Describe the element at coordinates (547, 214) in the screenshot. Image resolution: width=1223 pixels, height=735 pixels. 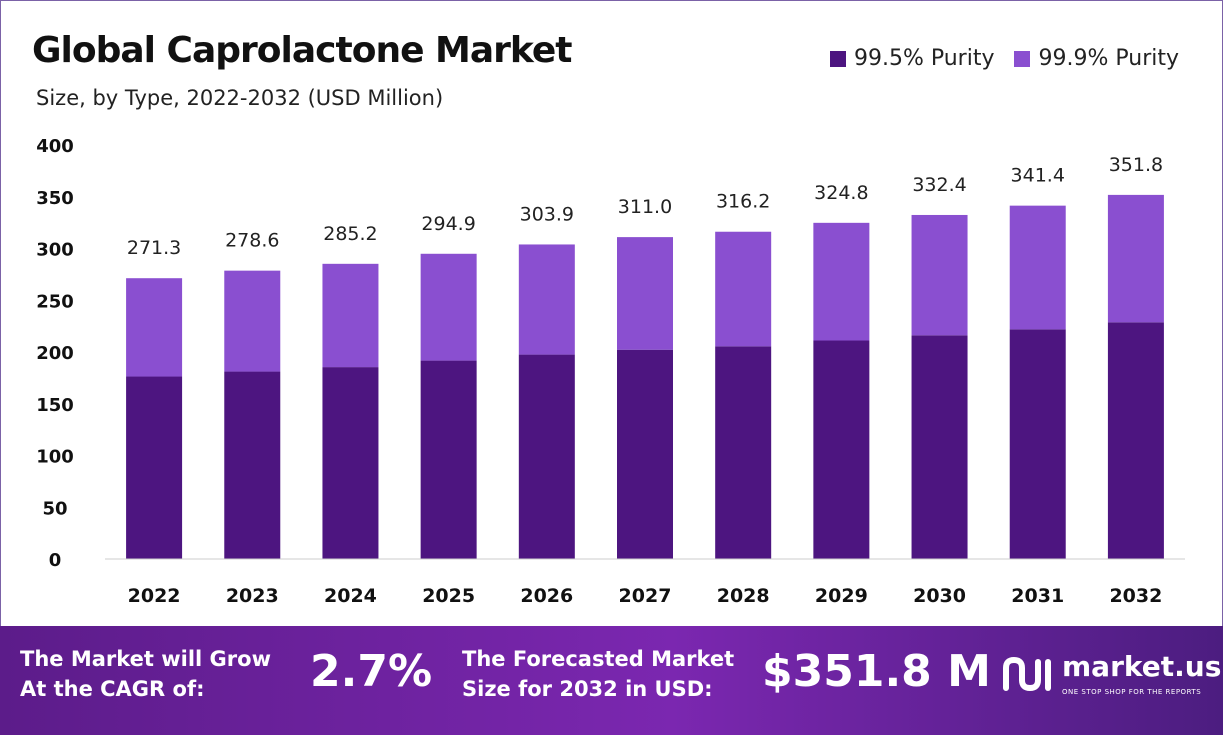
I see `data-label-total: 303.9` at that location.